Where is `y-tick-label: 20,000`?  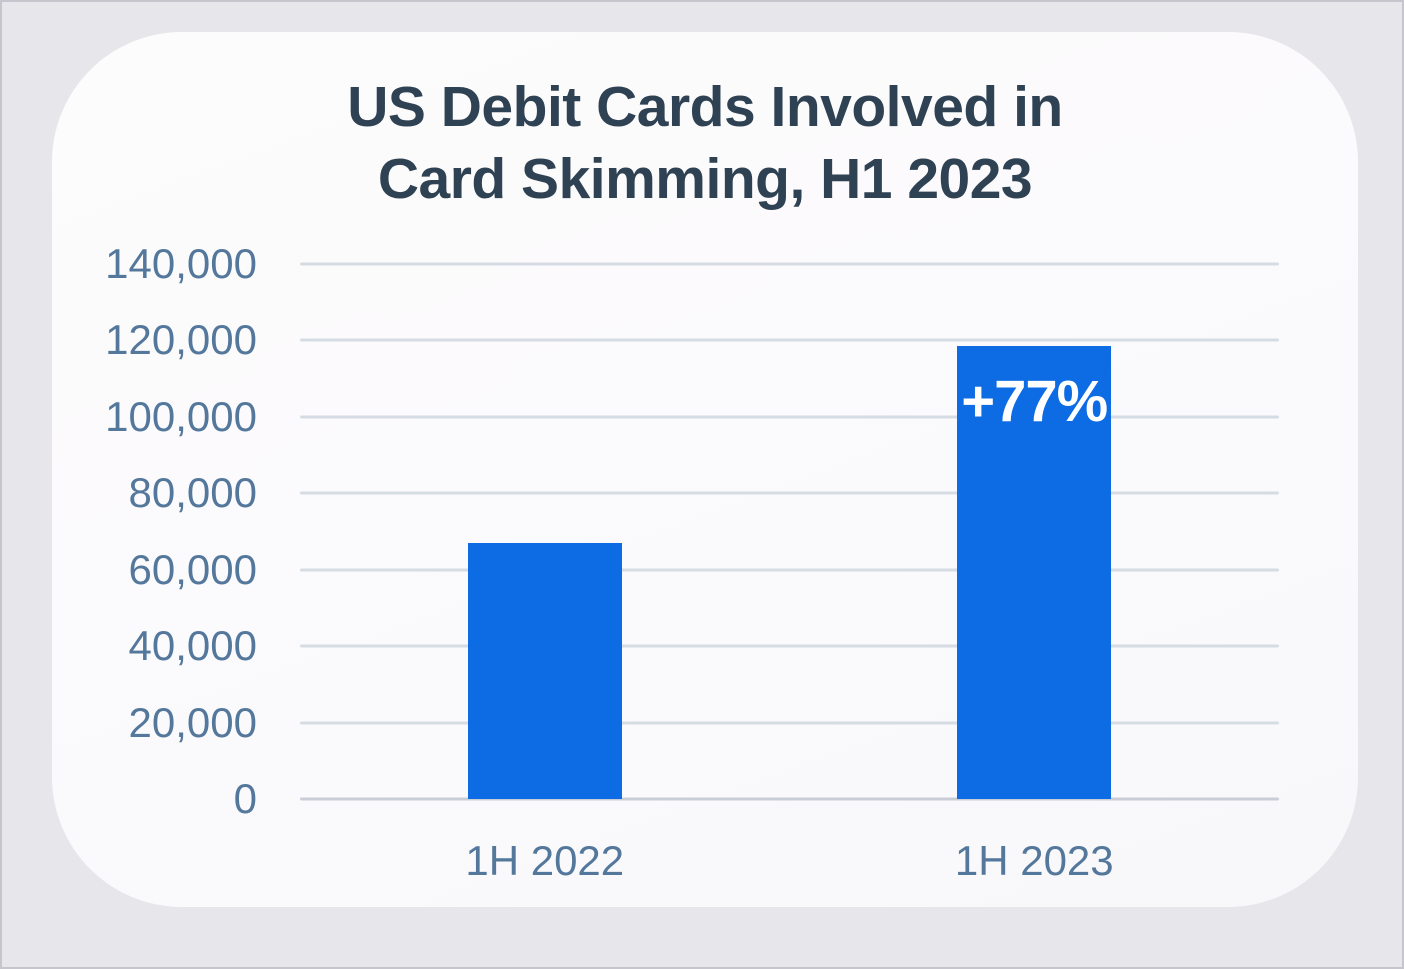 y-tick-label: 20,000 is located at coordinates (192, 722).